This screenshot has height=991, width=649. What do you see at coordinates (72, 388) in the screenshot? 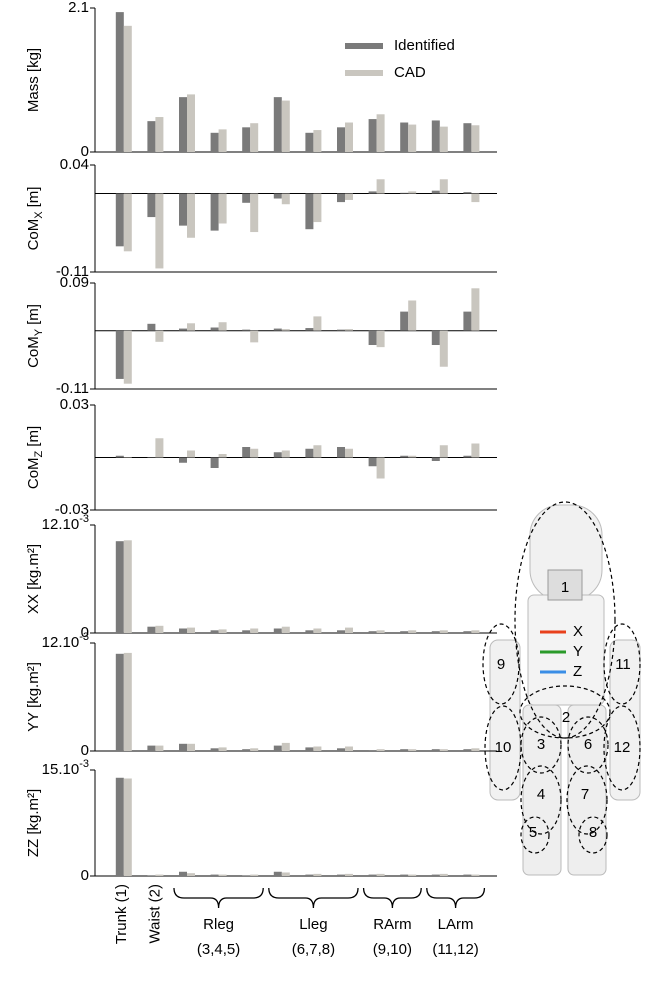
I see `tick-text: -0.11` at bounding box center [72, 388].